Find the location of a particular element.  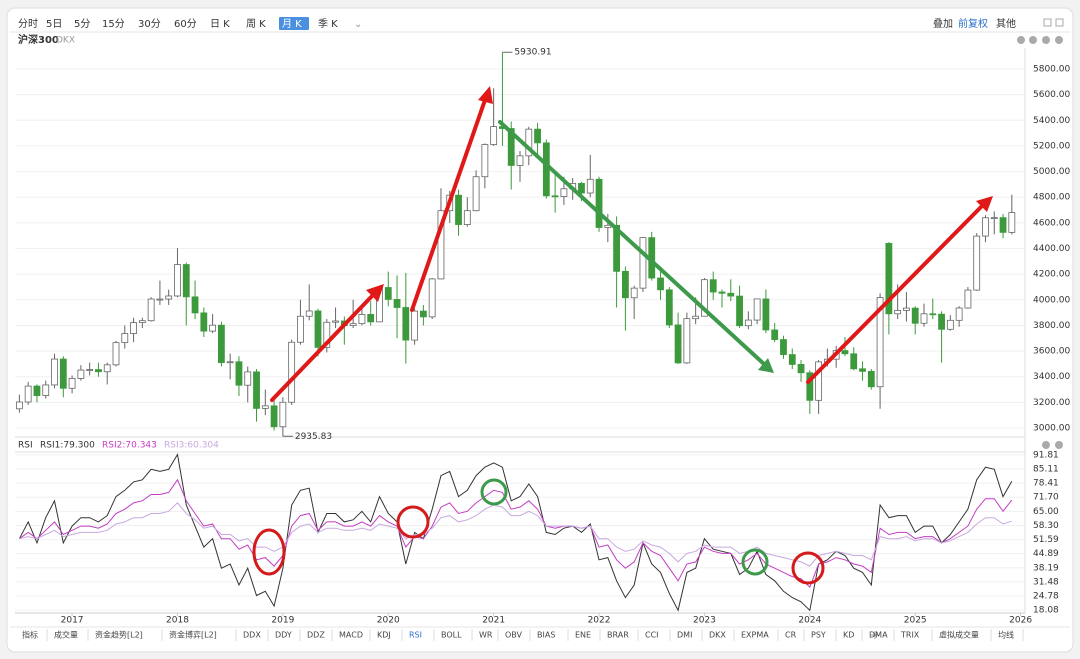

x-tick-label: 2023 is located at coordinates (704, 621).